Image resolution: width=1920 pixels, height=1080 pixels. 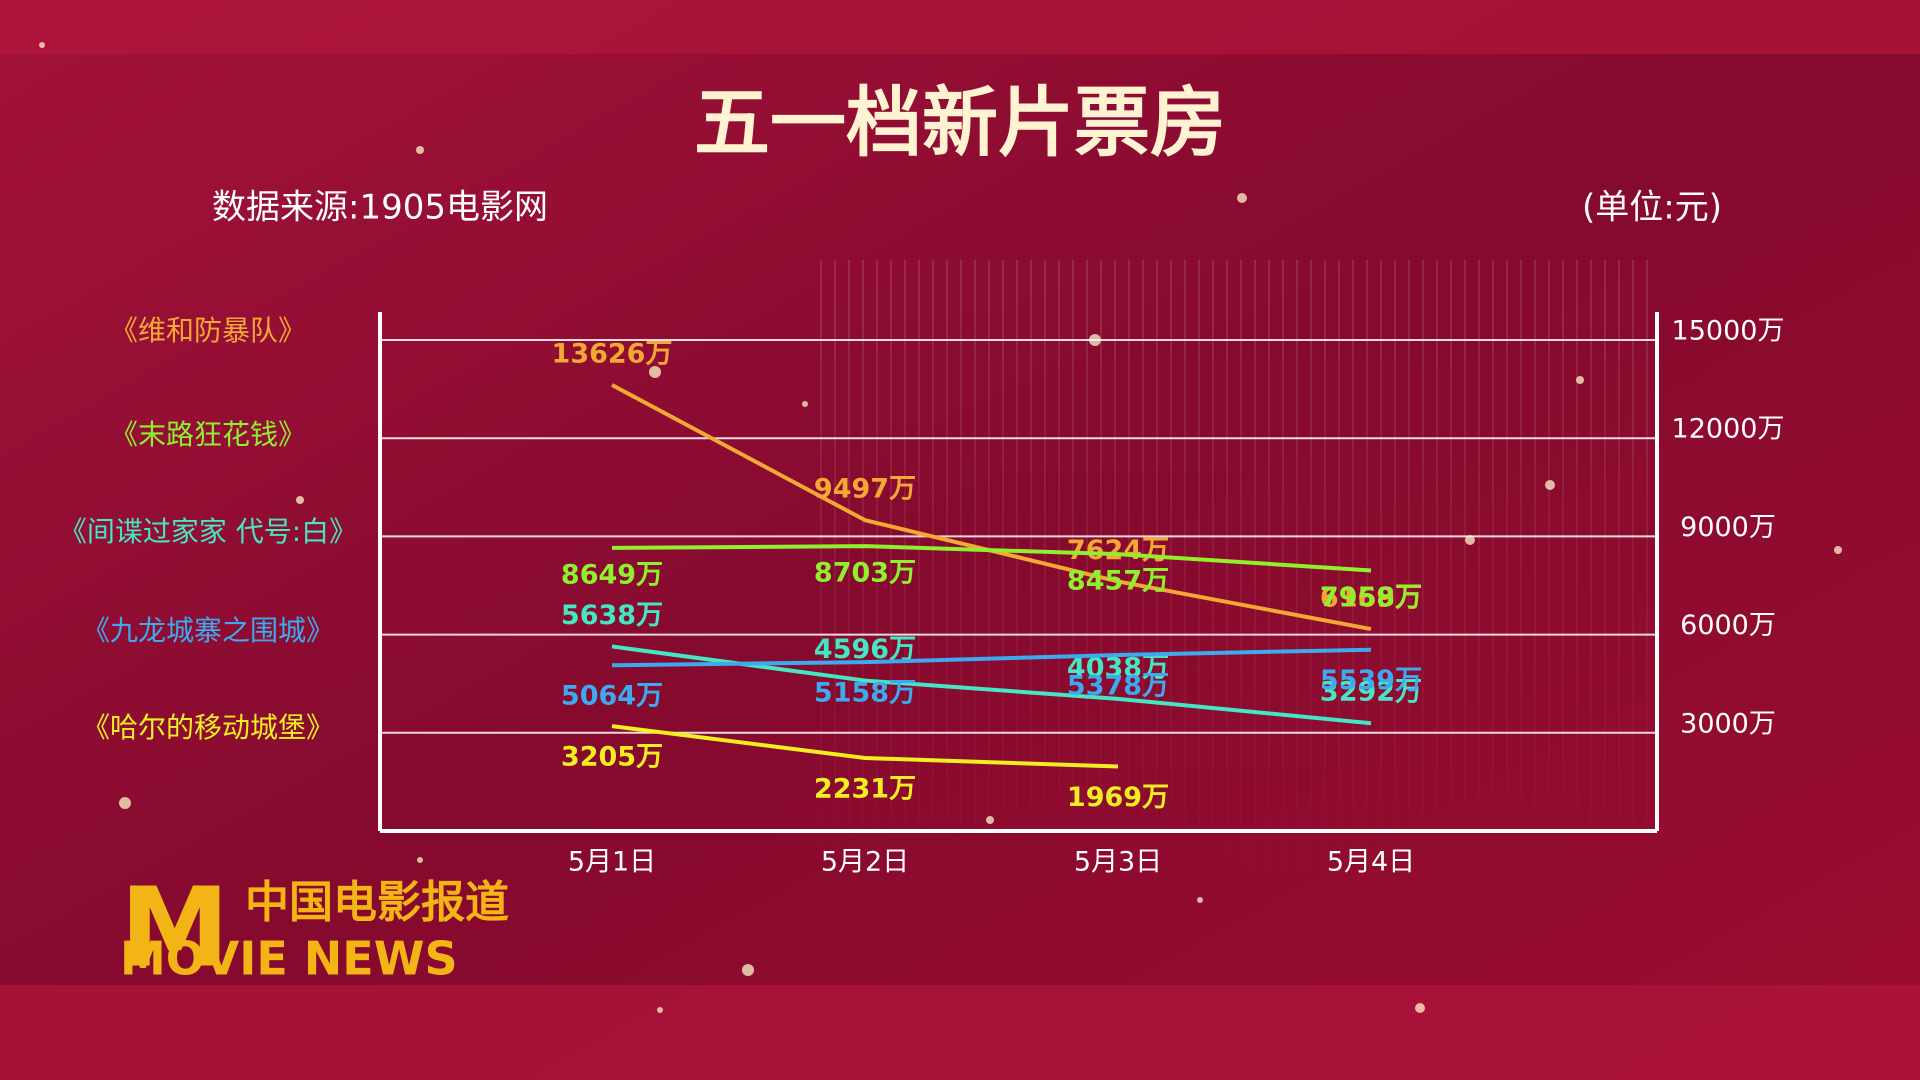 I want to click on data-label: 3292万, so click(x=1371, y=692).